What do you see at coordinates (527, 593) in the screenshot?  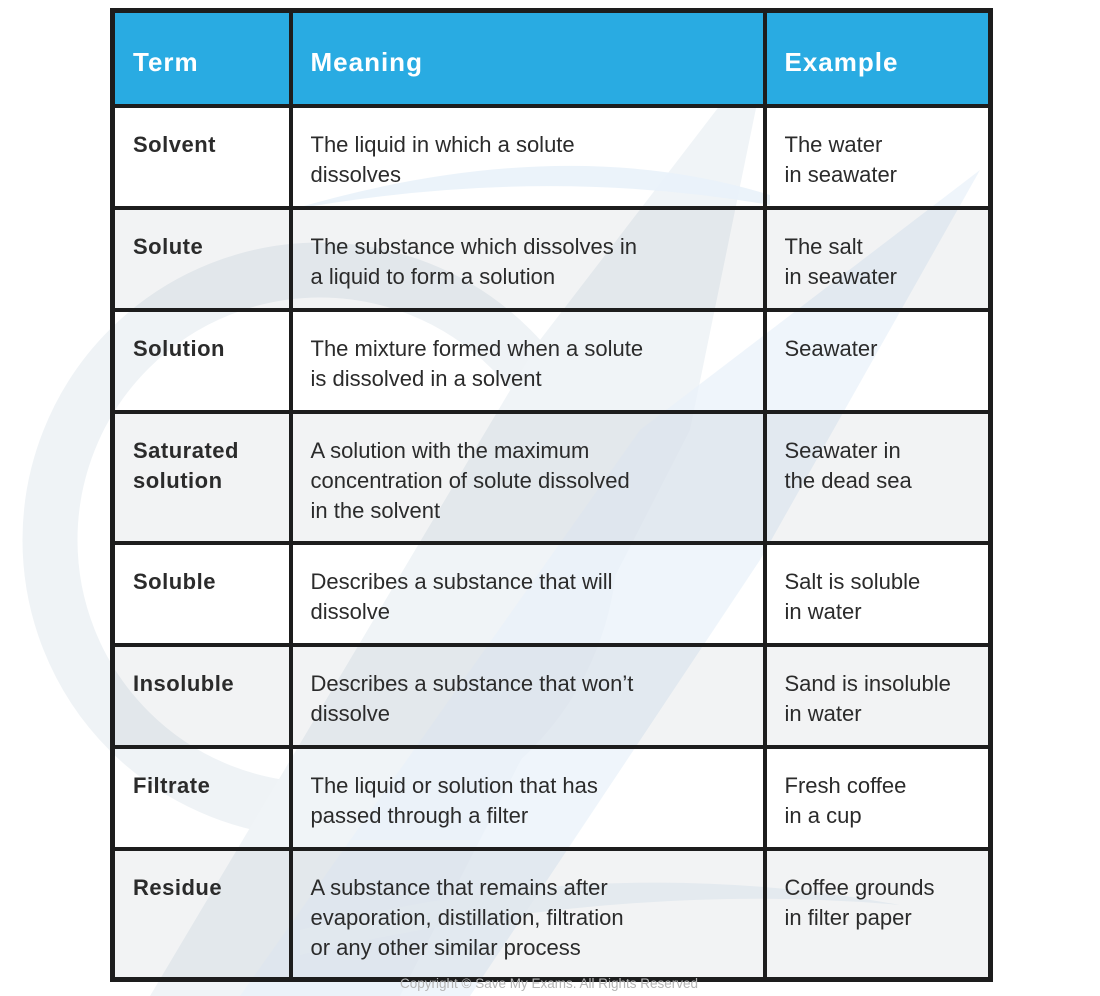 I see `meaning-cell: Describes a substance that will dissolve` at bounding box center [527, 593].